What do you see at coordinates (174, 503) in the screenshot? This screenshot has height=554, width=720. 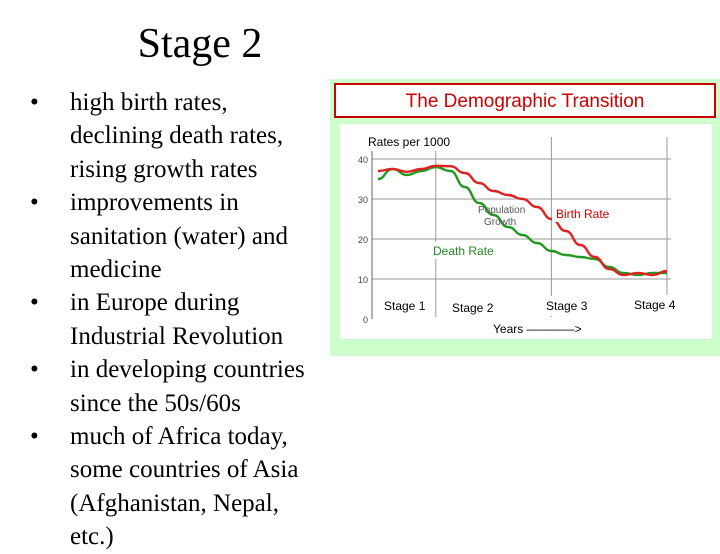 I see `bullet-line: (Afghanistan, Nepal,` at bounding box center [174, 503].